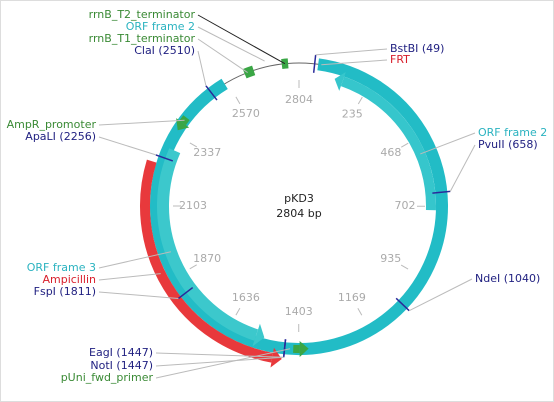 Image resolution: width=554 pixels, height=402 pixels. What do you see at coordinates (61, 267) in the screenshot?
I see `feature-label: ORF frame 3` at bounding box center [61, 267].